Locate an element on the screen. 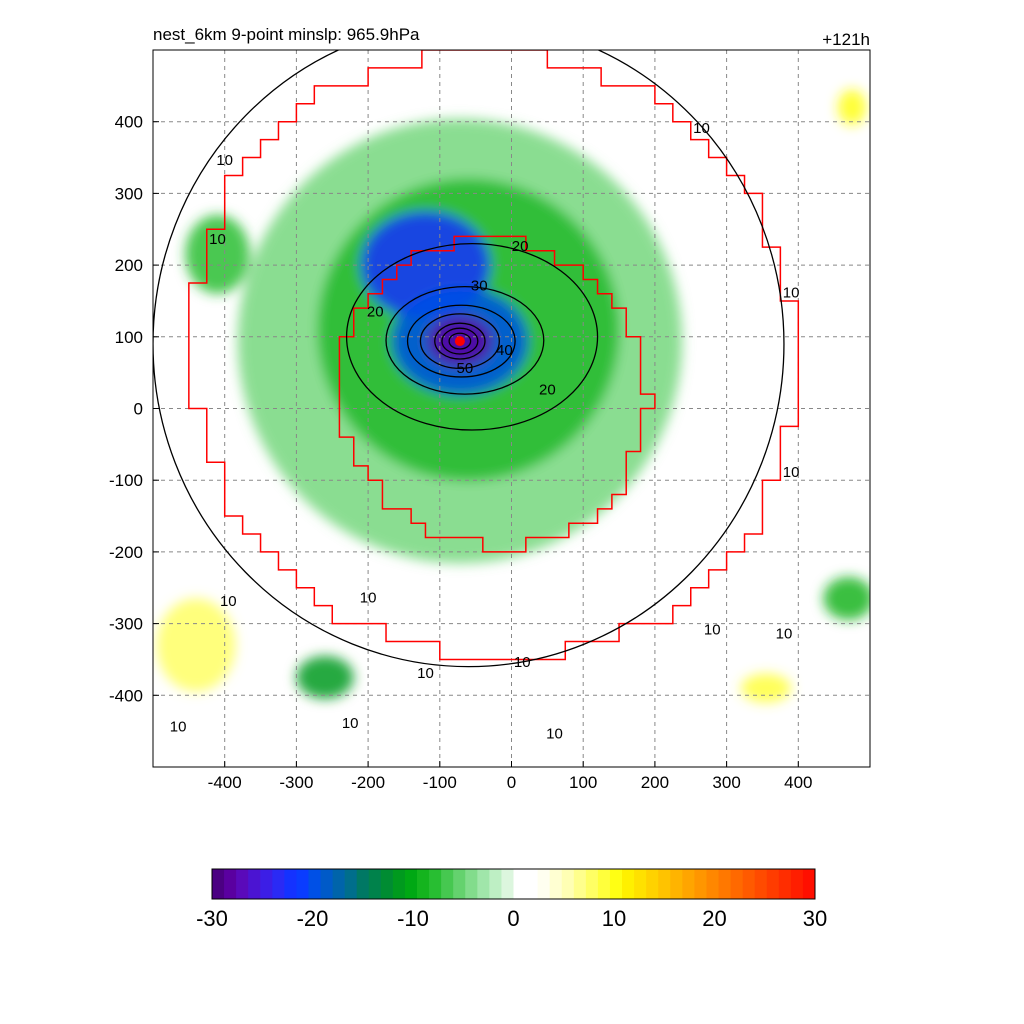 The width and height of the screenshot is (1024, 1024). x-tick-label--300: -300 is located at coordinates (296, 782).